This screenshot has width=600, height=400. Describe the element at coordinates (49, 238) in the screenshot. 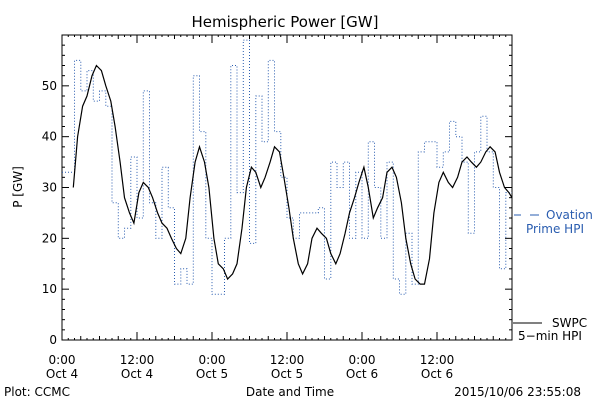

I see `y-tick-label: 20` at that location.